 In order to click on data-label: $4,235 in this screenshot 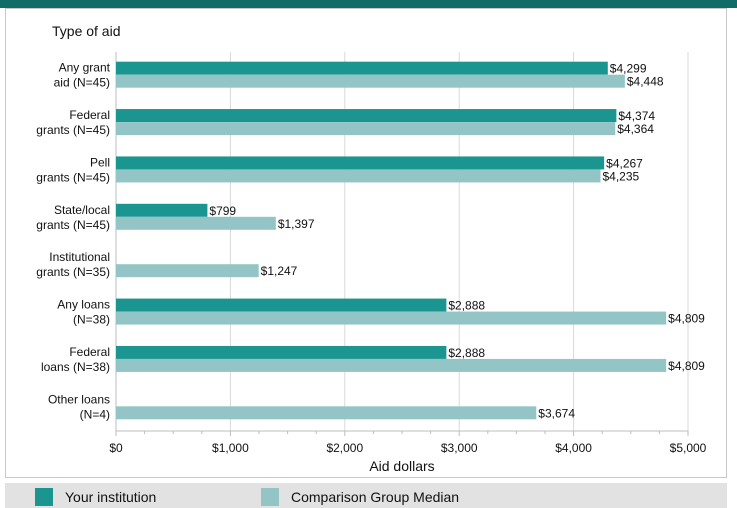, I will do `click(620, 176)`.